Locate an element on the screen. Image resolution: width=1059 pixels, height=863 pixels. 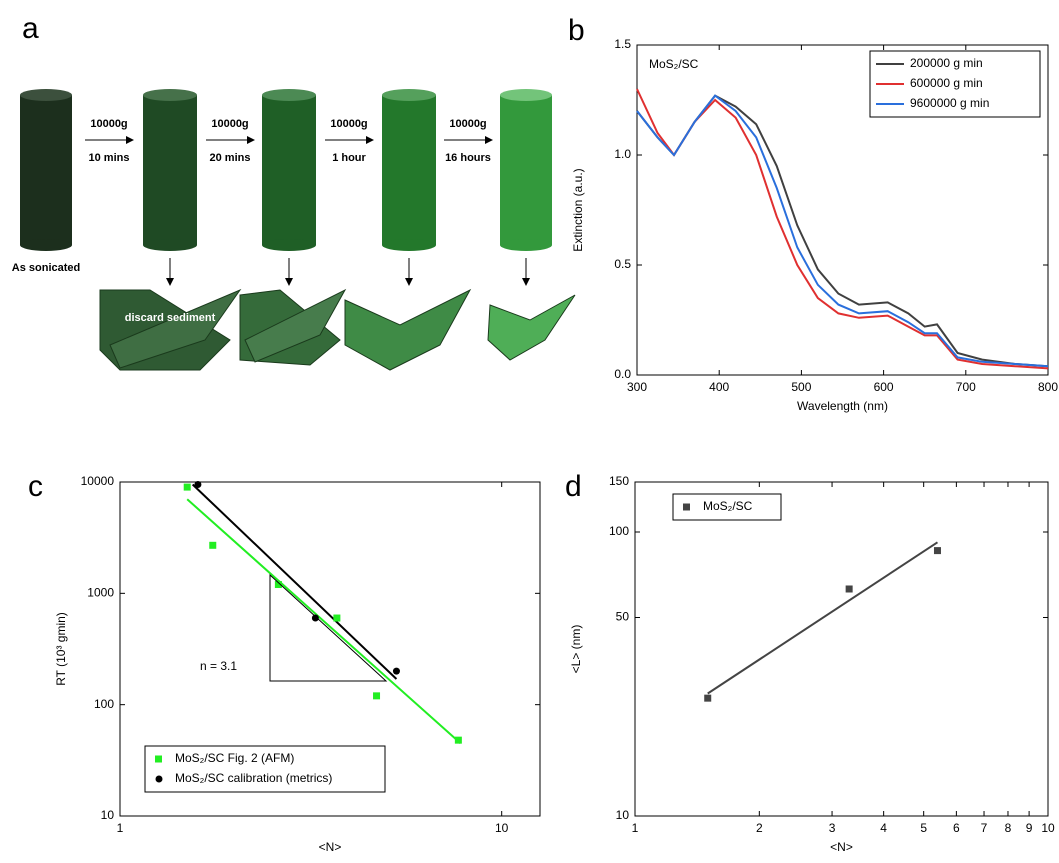
x-tick-label: 9 is located at coordinates (1029, 828).